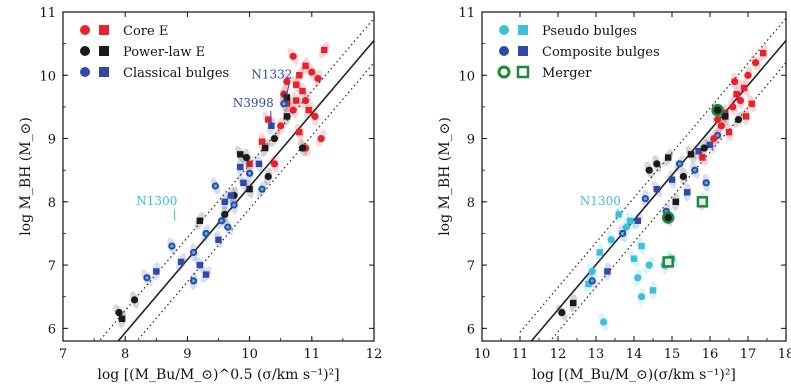  What do you see at coordinates (218, 375) in the screenshot?
I see `x-axis-label: log [(M_Bu/M_⊙)^0.5 (σ/km s⁻¹)²]` at bounding box center [218, 375].